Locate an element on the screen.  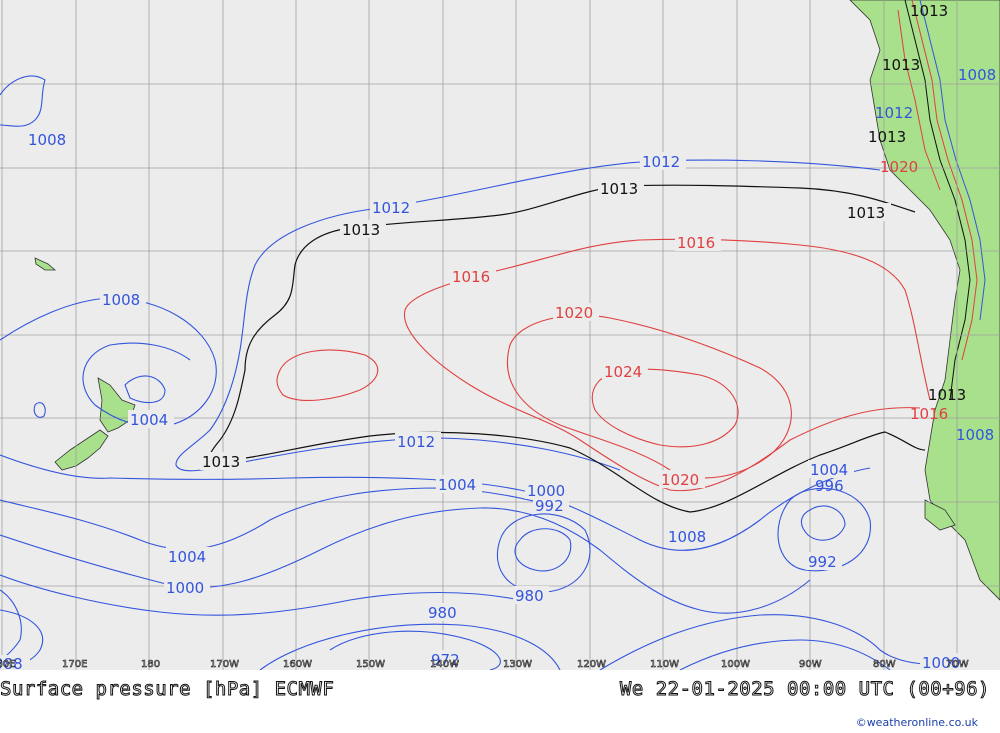
lon-label: 170E is located at coordinates (74, 664).